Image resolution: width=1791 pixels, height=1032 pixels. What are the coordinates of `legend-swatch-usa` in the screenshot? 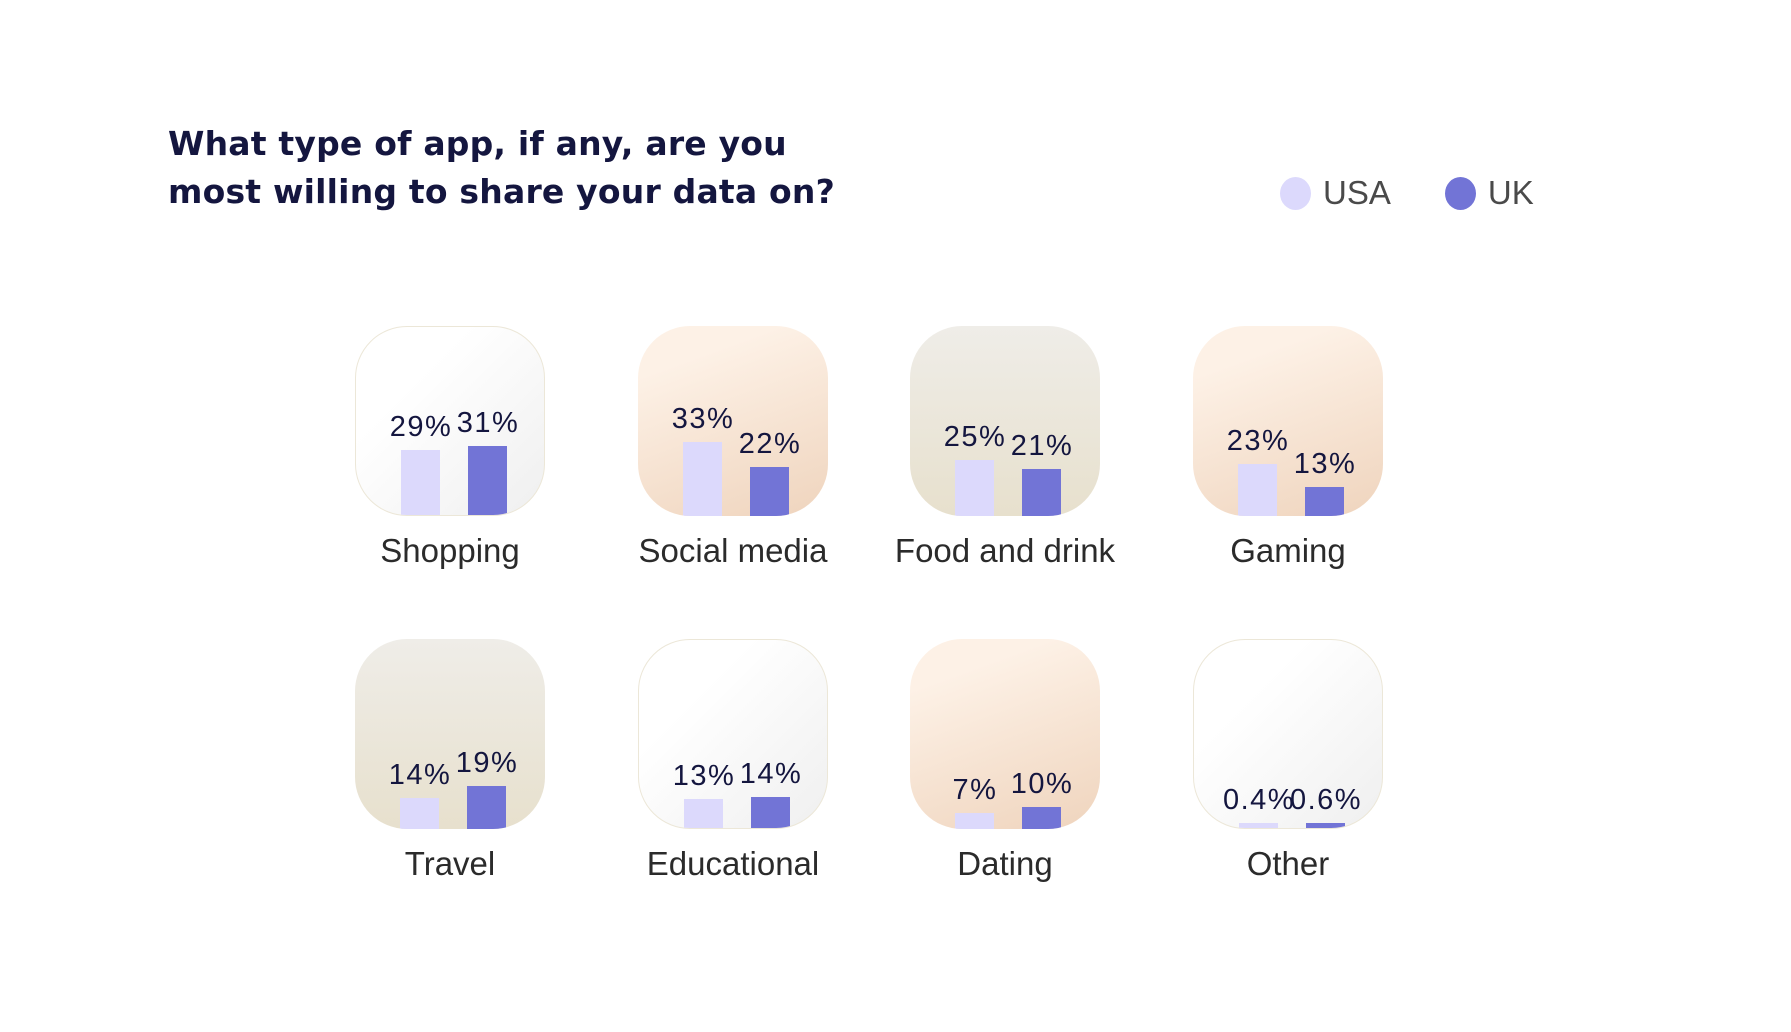 It's located at (1295, 193).